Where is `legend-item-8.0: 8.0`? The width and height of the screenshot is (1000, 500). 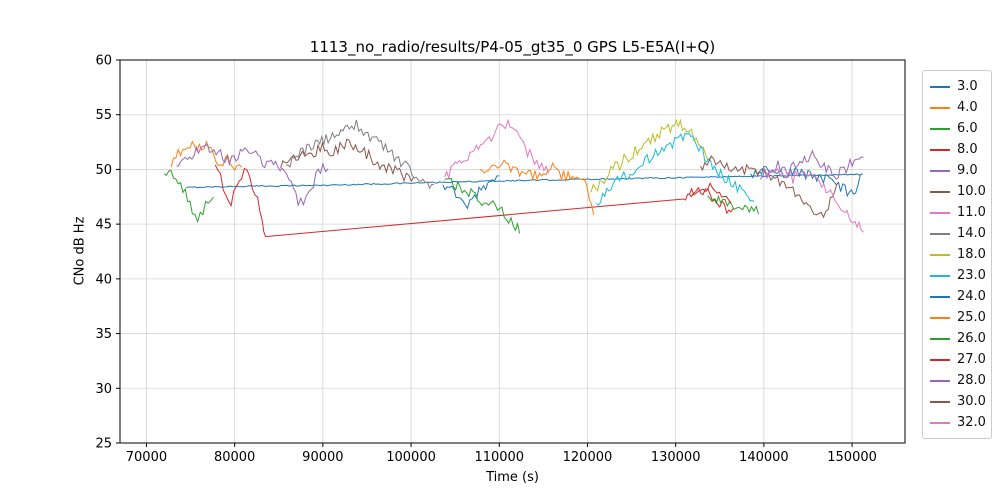 legend-item-8.0: 8.0 is located at coordinates (957, 149).